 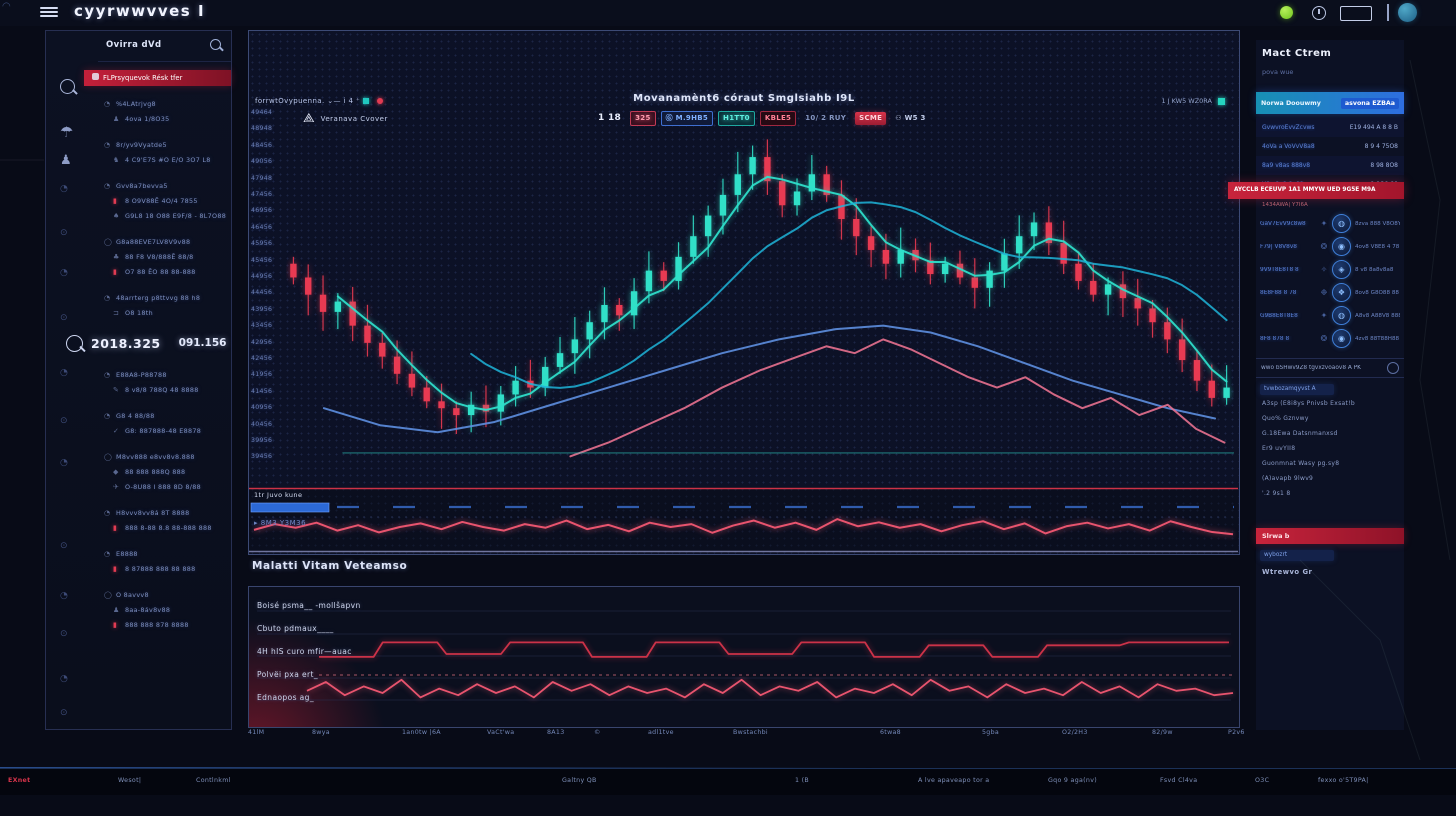 What do you see at coordinates (1179, 780) in the screenshot?
I see `status-item: Fsvd Cl4va` at bounding box center [1179, 780].